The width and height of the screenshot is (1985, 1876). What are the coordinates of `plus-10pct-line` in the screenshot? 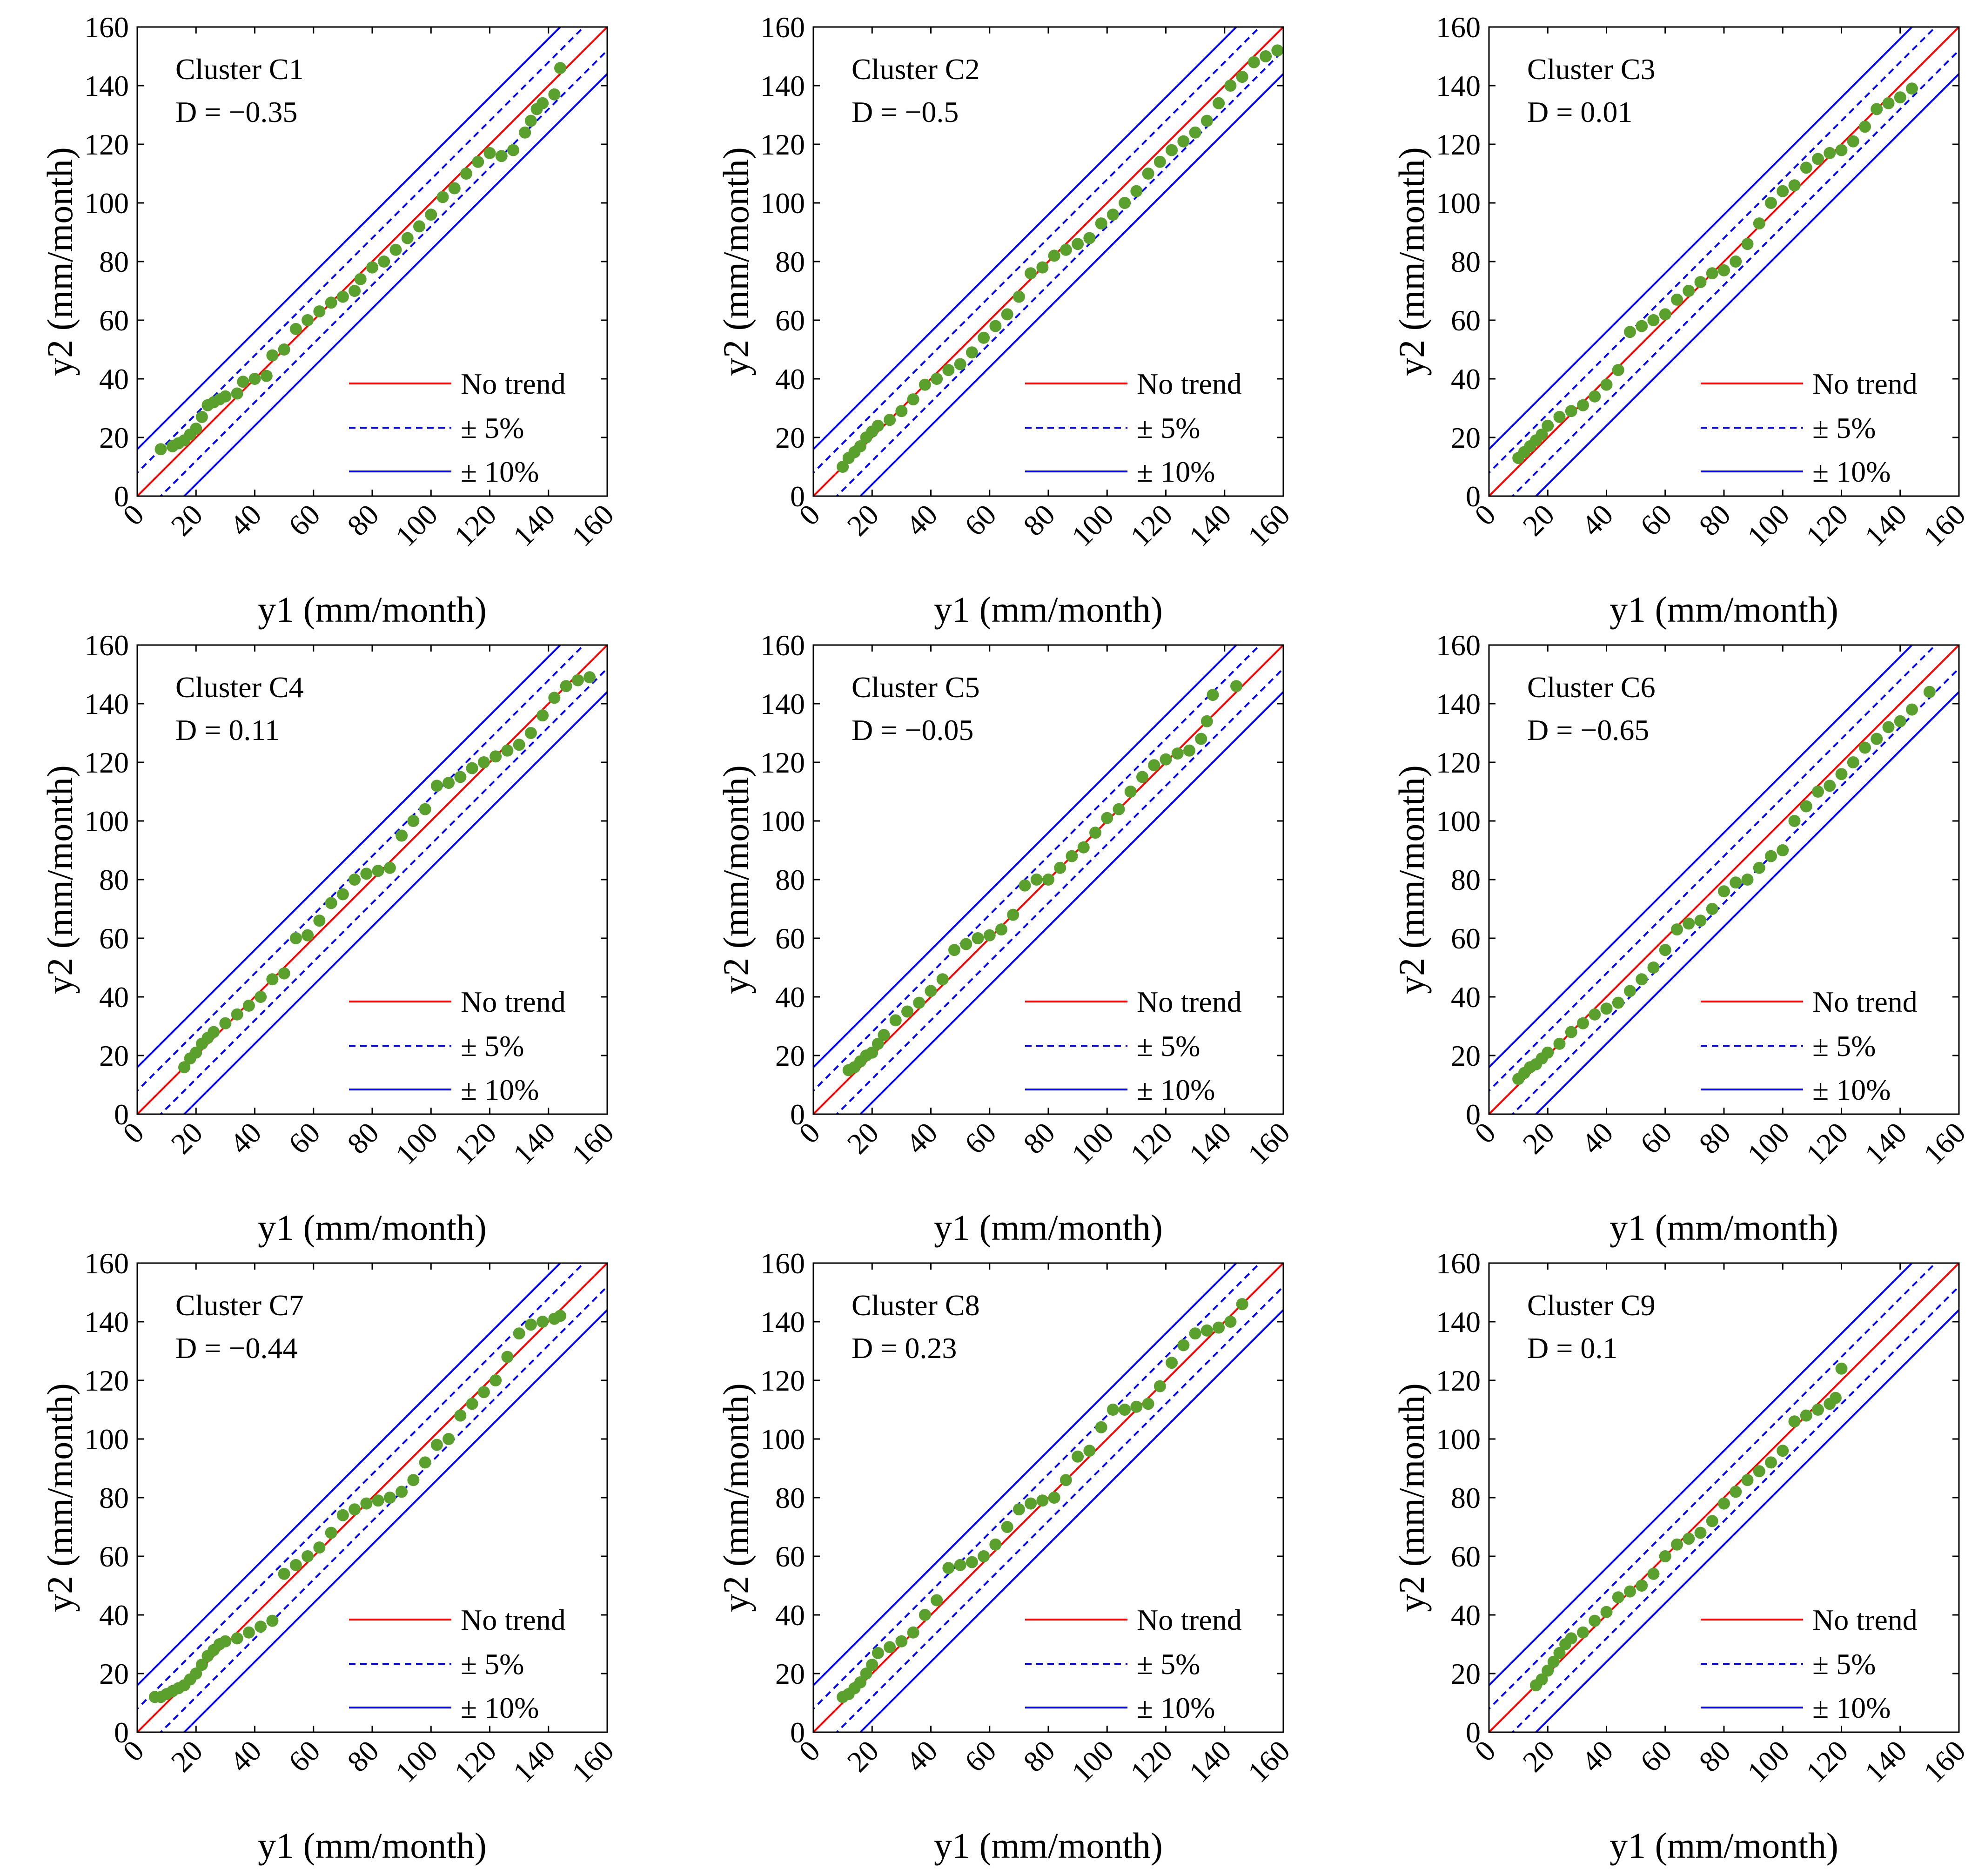 It's located at (349, 857).